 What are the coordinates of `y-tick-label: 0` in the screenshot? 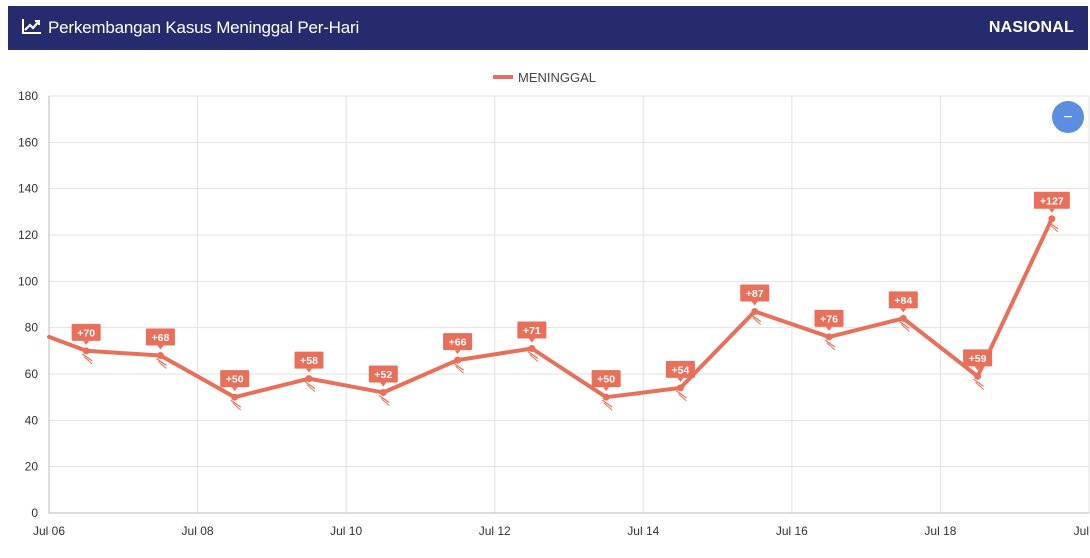 It's located at (34, 513).